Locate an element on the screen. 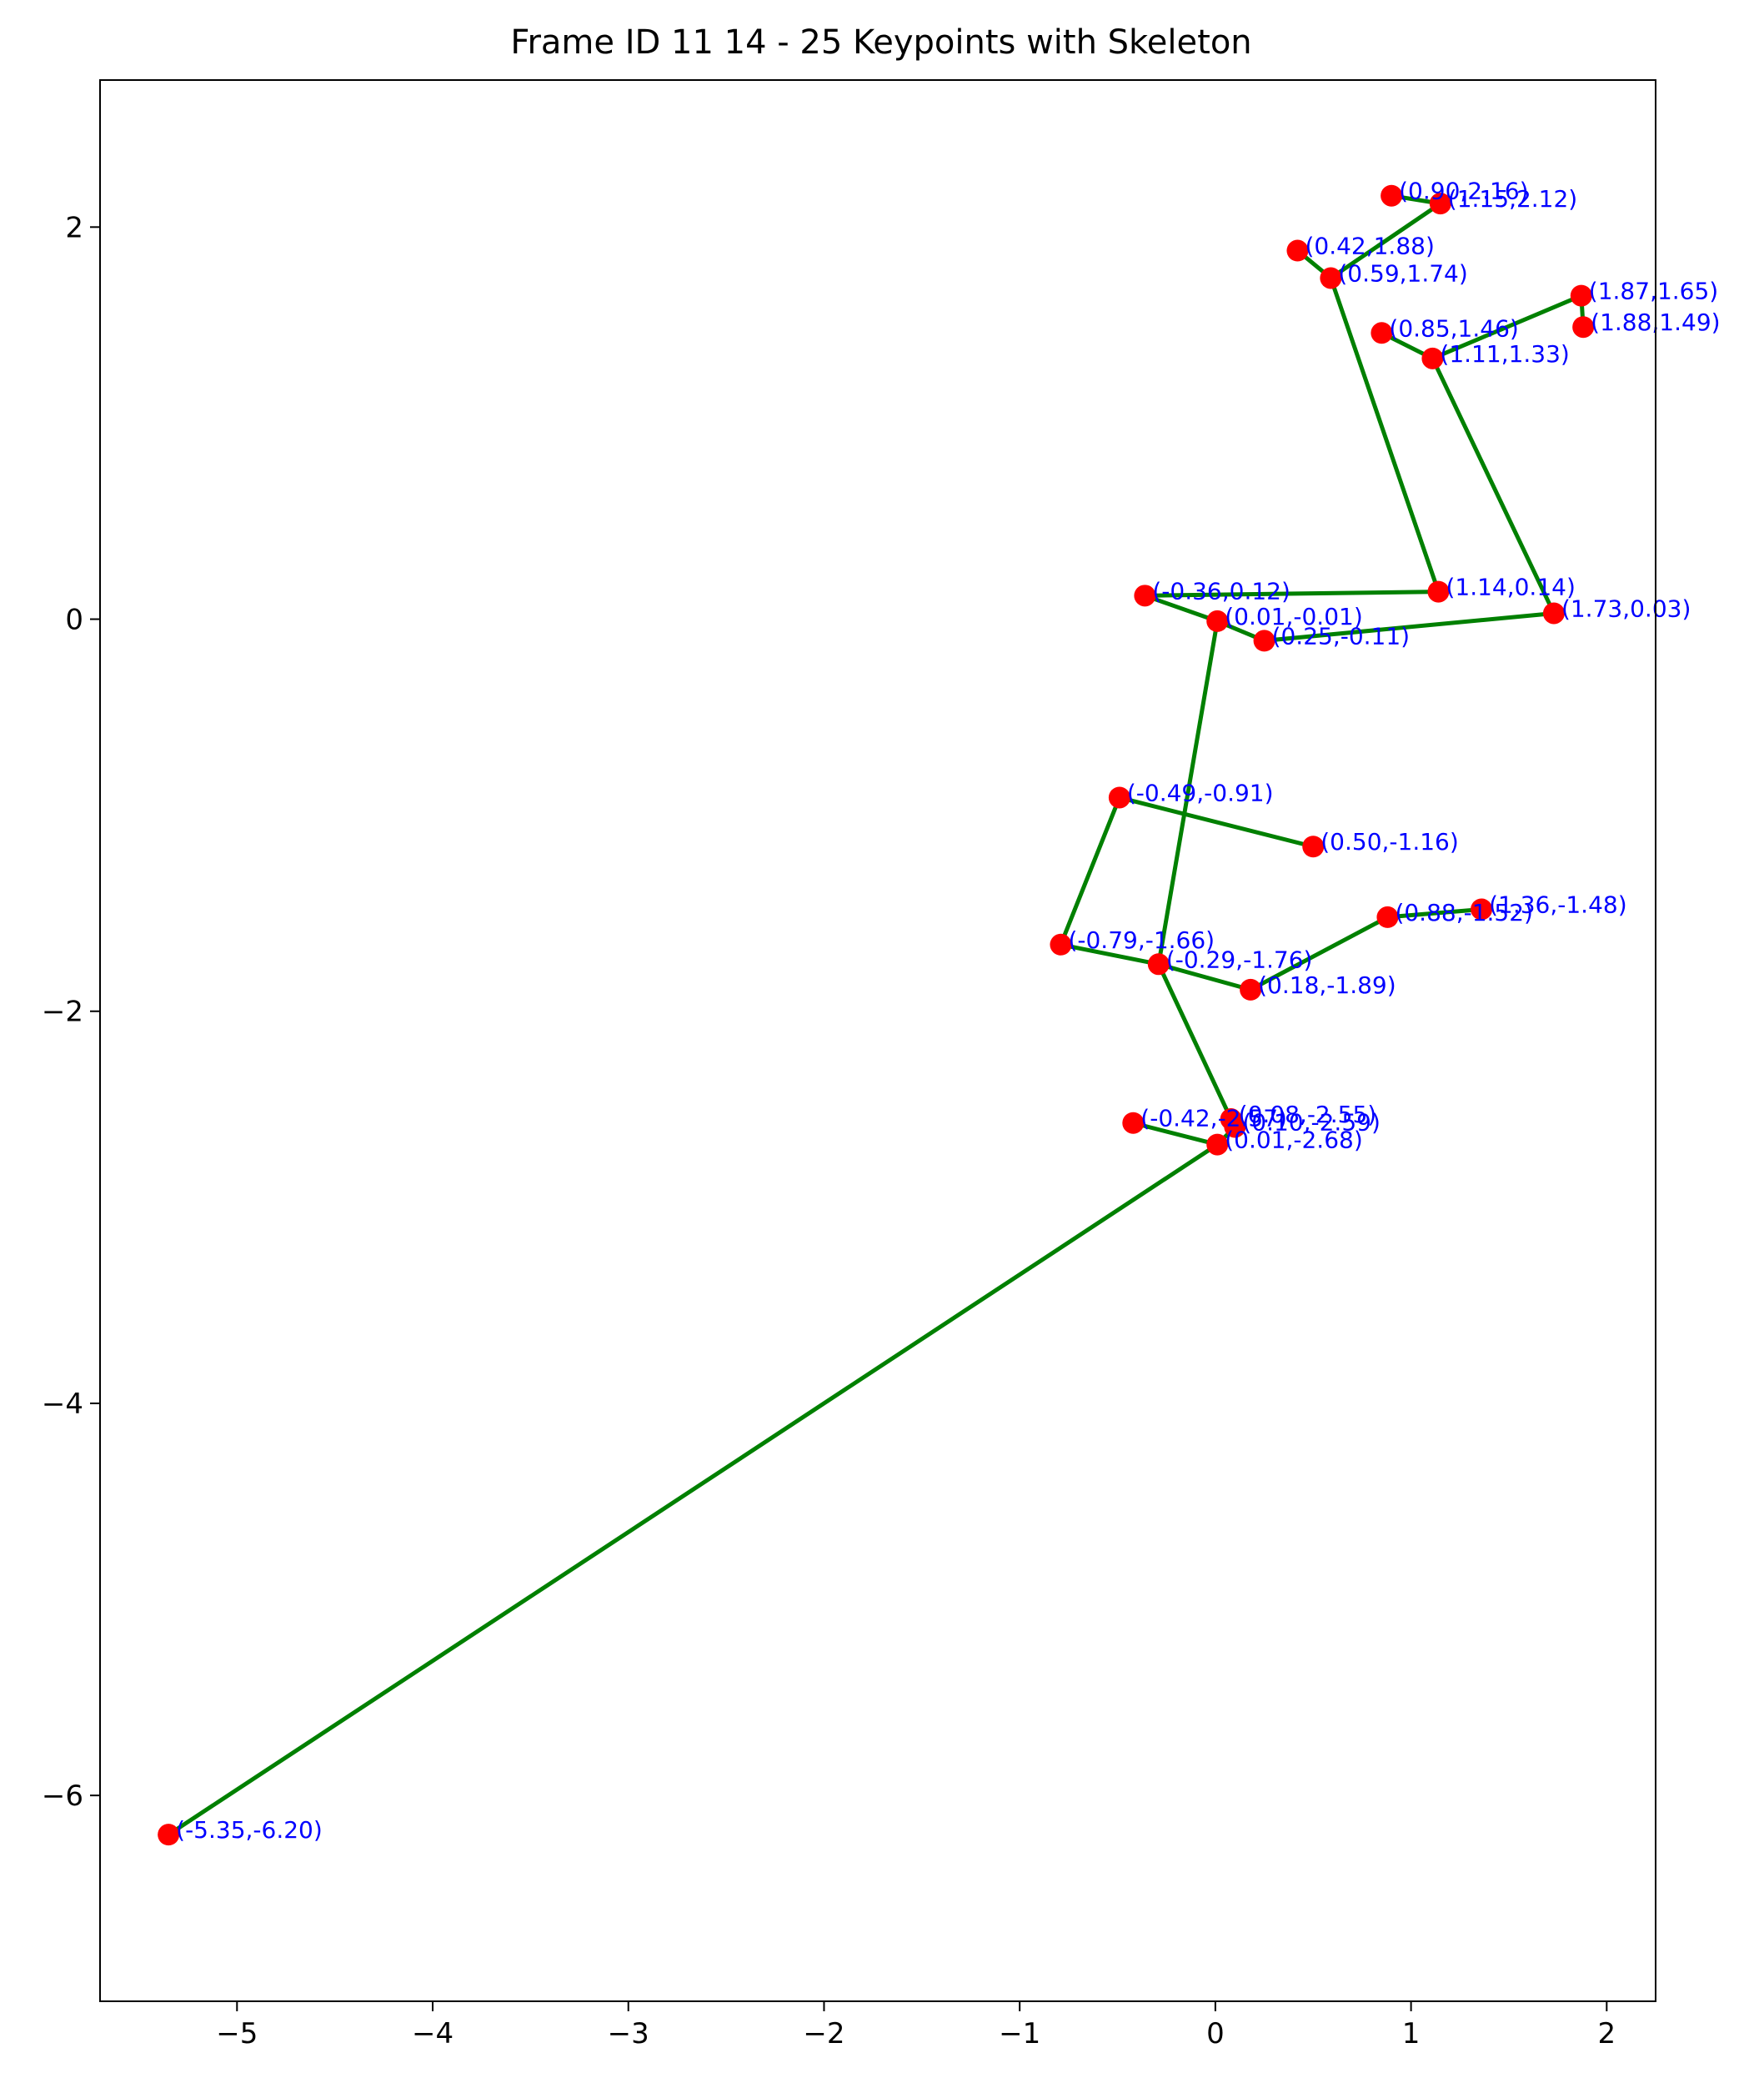 The height and width of the screenshot is (2088, 1764). x-tick-label: 1 is located at coordinates (1411, 2033).